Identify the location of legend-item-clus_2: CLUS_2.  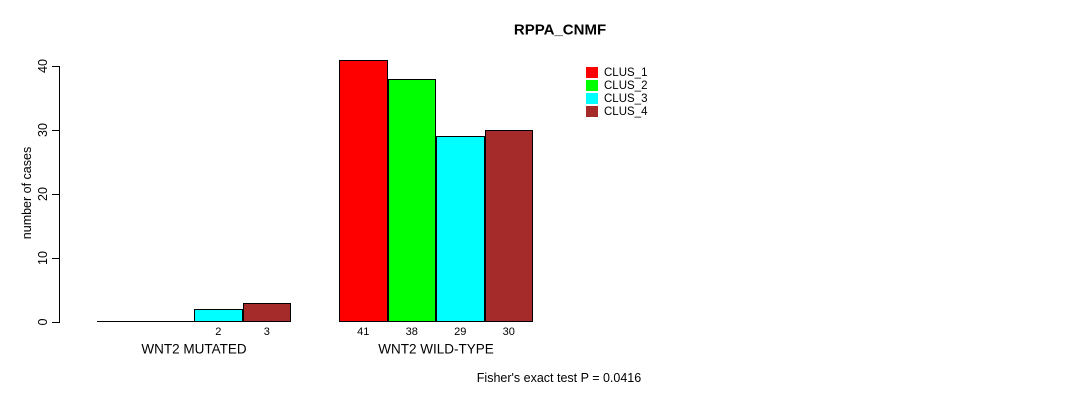
(616, 85).